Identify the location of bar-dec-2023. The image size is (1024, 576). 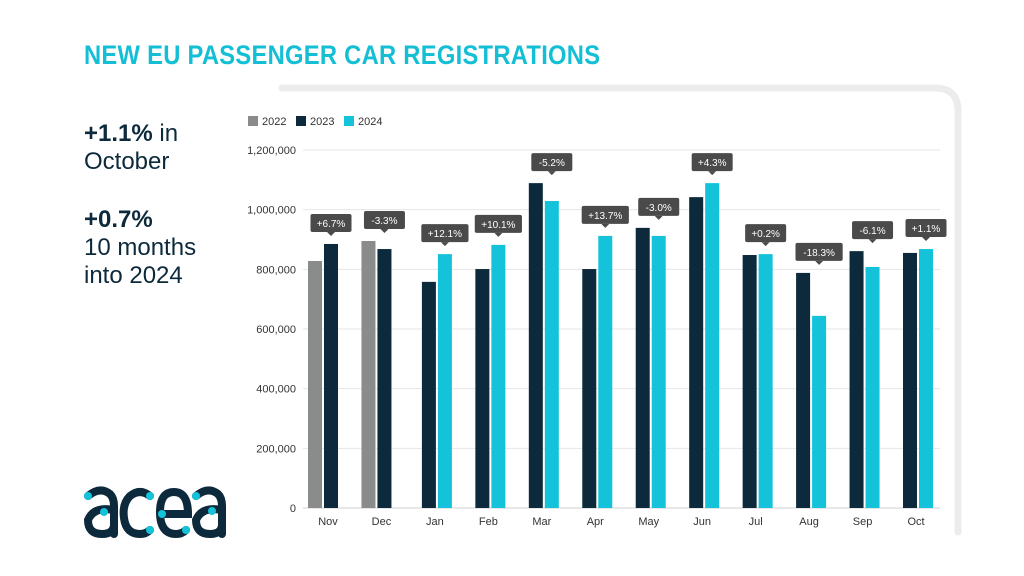
(384, 378).